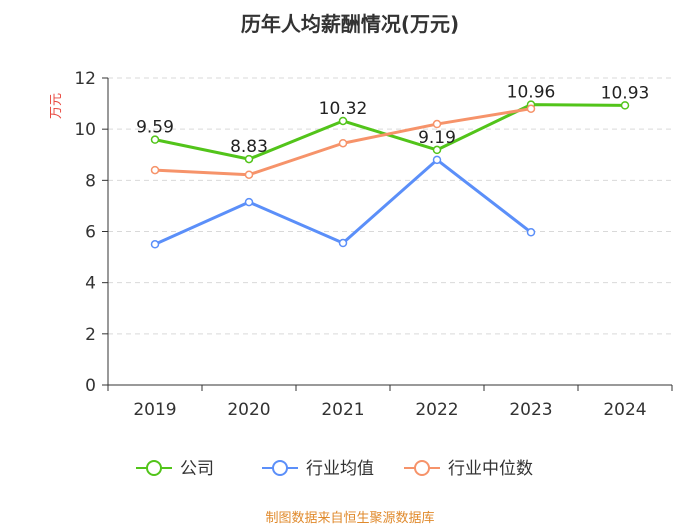  Describe the element at coordinates (436, 410) in the screenshot. I see `x-tick-label: 2022` at that location.